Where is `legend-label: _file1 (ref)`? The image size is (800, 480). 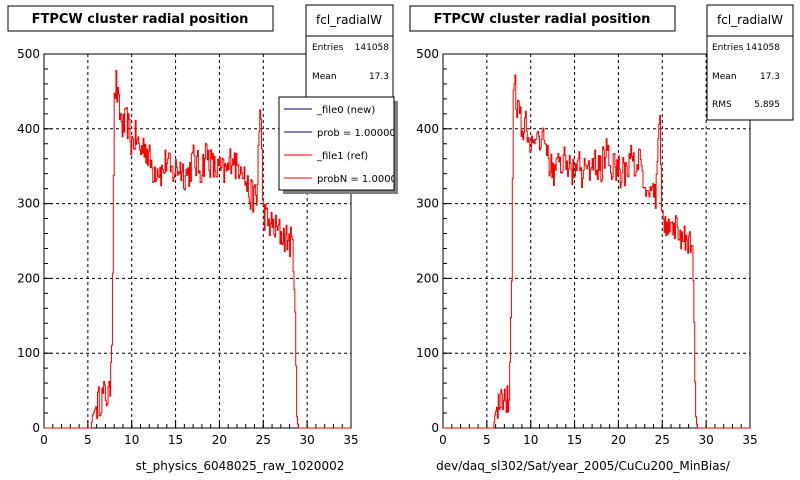 legend-label: _file1 (ref) is located at coordinates (342, 156).